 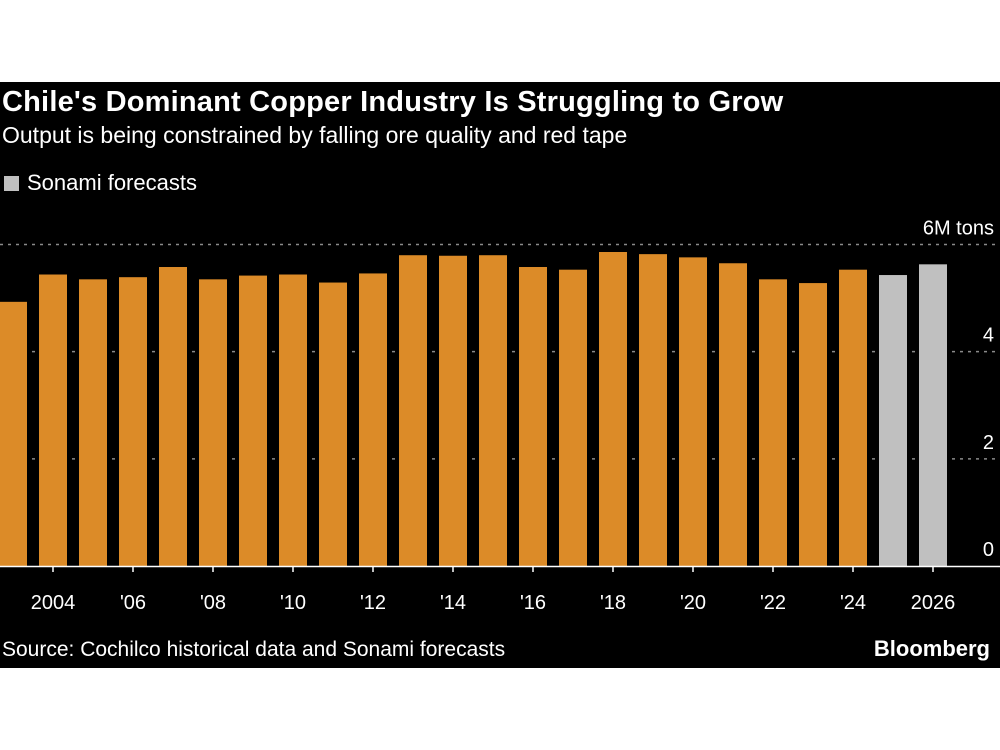 What do you see at coordinates (988, 336) in the screenshot?
I see `y-tick-label: 4` at bounding box center [988, 336].